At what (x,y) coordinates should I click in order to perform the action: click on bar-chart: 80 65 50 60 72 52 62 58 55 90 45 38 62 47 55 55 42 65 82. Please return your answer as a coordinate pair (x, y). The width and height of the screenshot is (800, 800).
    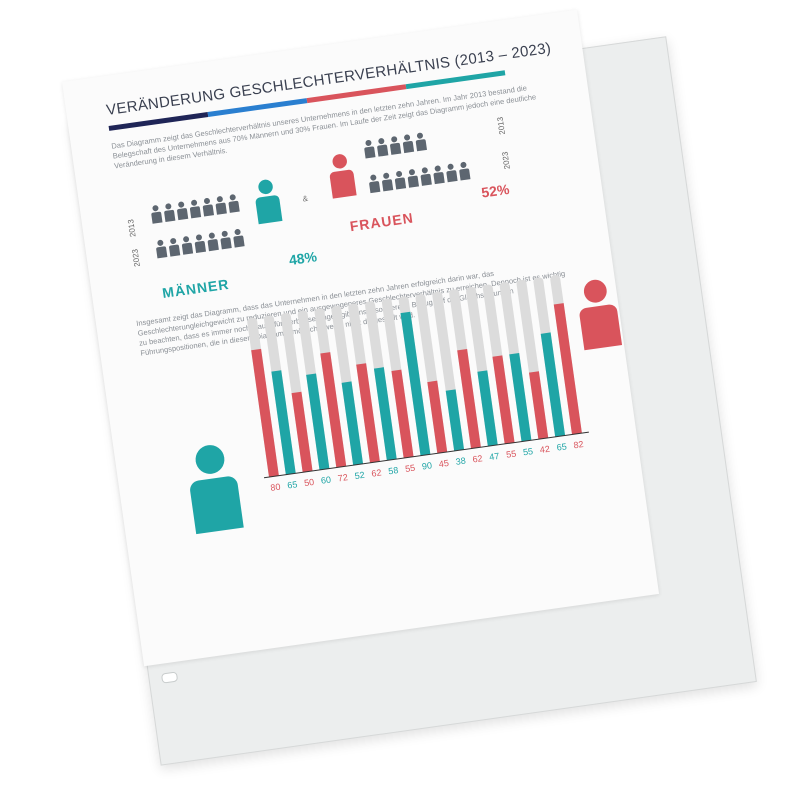
    Looking at the image, I should click on (418, 384).